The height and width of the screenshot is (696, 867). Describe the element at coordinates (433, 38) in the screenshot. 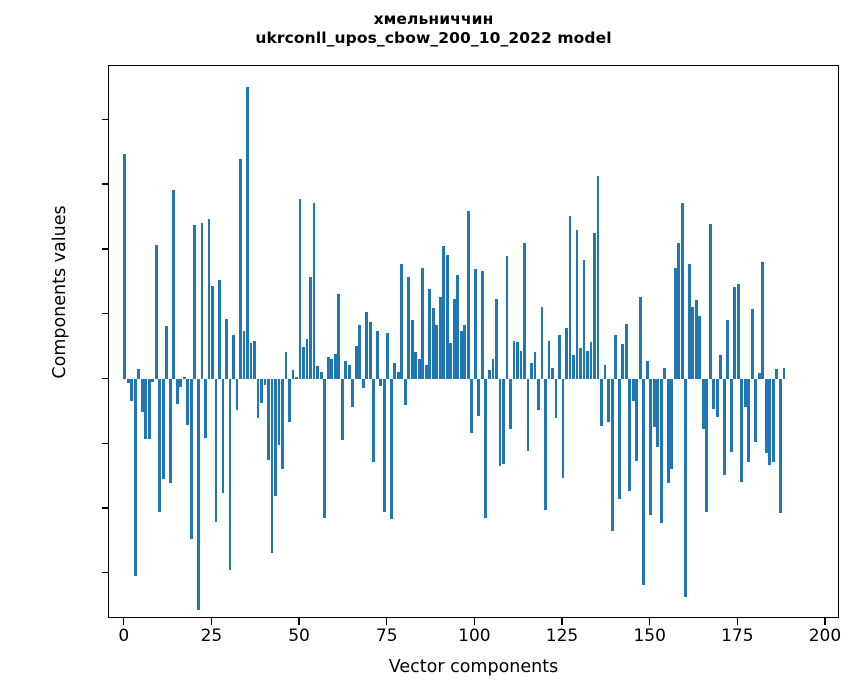

I see `chart-title-line-2: ukrconll_upos_cbow_200_10_2022 model` at that location.